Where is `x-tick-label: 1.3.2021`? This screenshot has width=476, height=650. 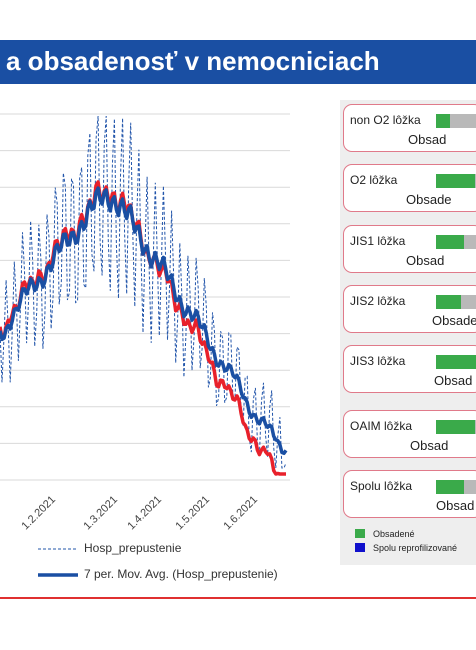 x-tick-label: 1.3.2021 is located at coordinates (100, 513).